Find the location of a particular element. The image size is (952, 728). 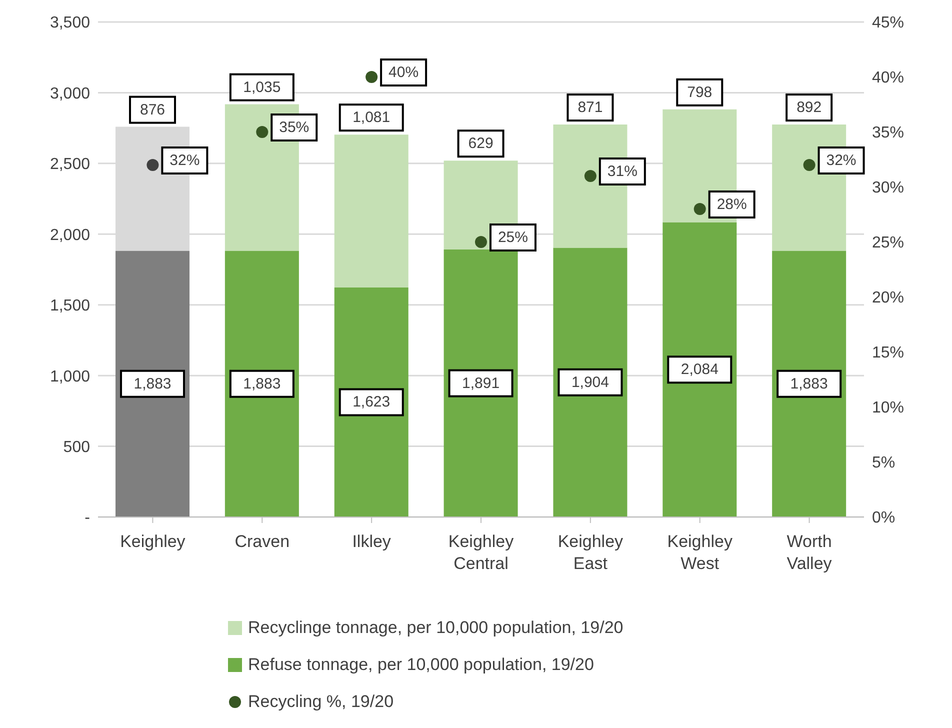

data-label: 892 is located at coordinates (809, 107).